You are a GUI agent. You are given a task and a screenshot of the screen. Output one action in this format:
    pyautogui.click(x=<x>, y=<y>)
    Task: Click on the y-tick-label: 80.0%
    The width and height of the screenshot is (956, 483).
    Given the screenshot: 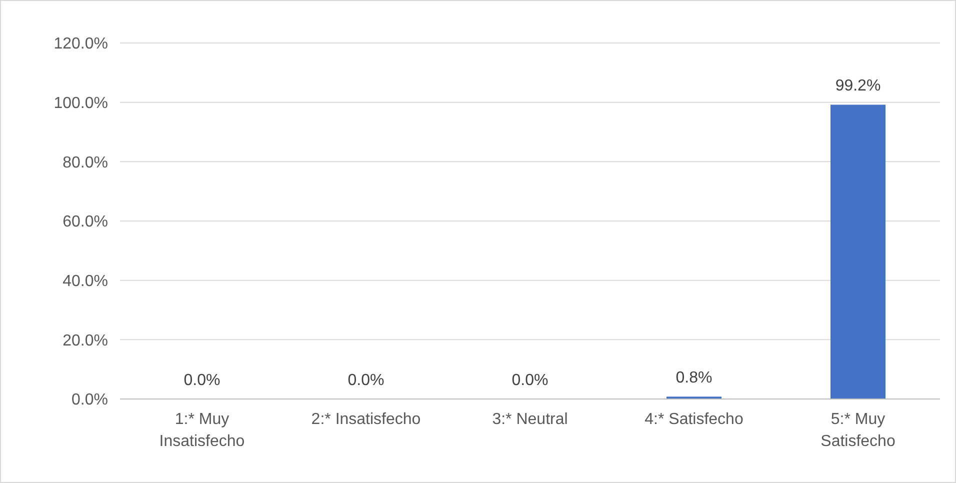 What is the action you would take?
    pyautogui.click(x=85, y=163)
    